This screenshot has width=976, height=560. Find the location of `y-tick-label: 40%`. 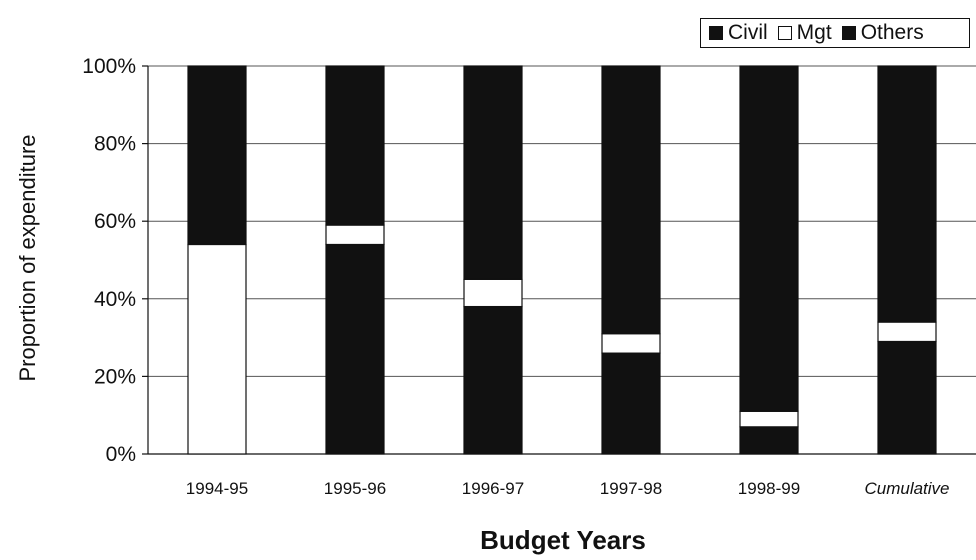

y-tick-label: 40% is located at coordinates (115, 299).